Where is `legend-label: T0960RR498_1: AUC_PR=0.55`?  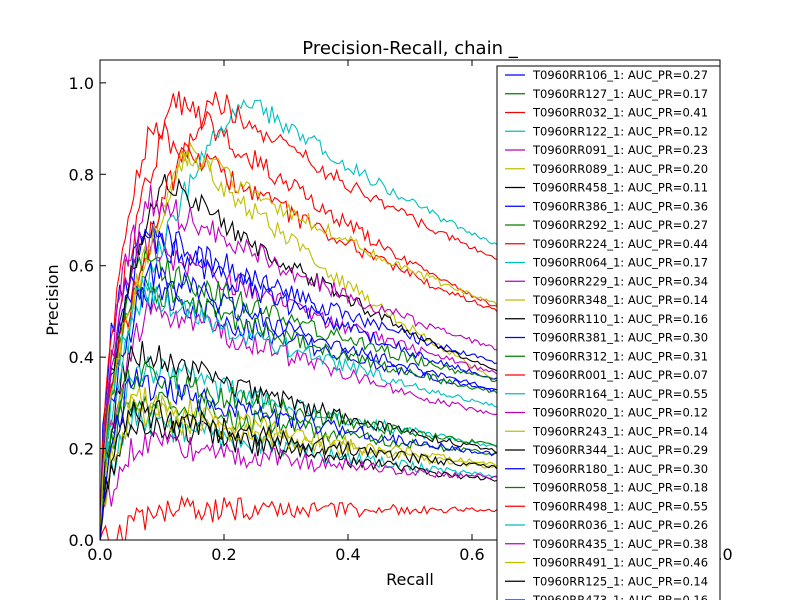 legend-label: T0960RR498_1: AUC_PR=0.55 is located at coordinates (620, 506).